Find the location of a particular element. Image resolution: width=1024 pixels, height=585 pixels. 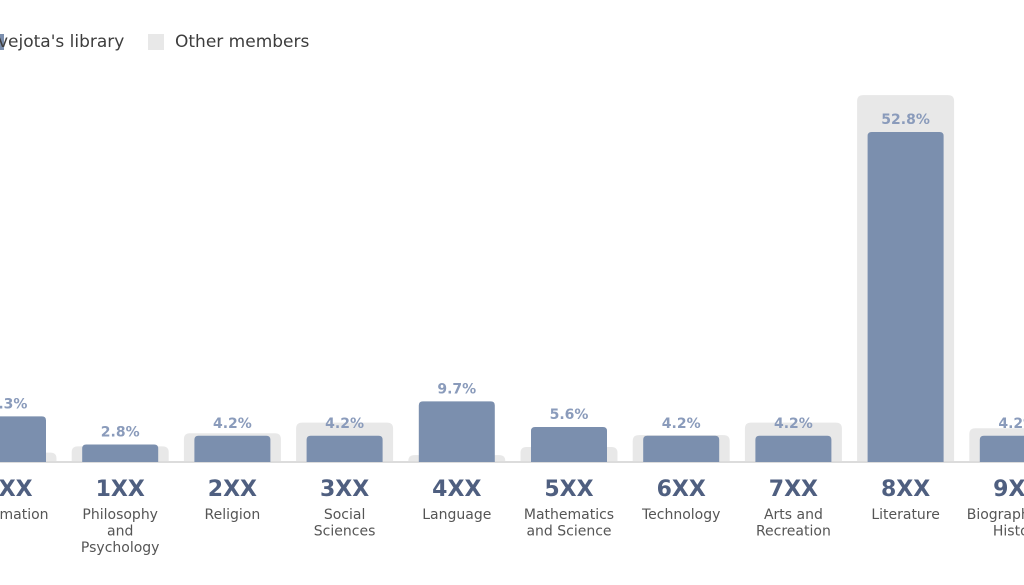

legend-swatch-others is located at coordinates (156, 42).